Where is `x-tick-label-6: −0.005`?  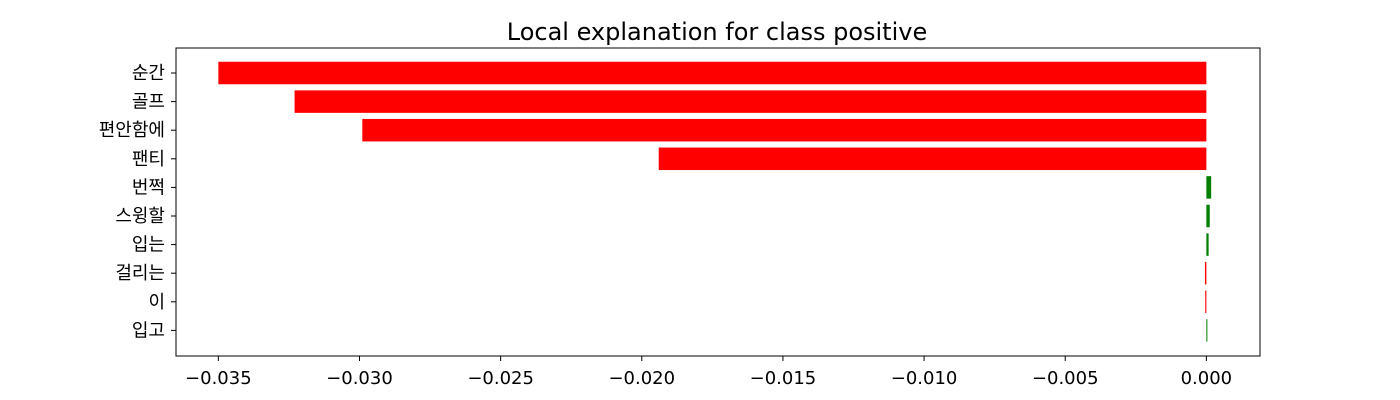 x-tick-label-6: −0.005 is located at coordinates (1065, 378).